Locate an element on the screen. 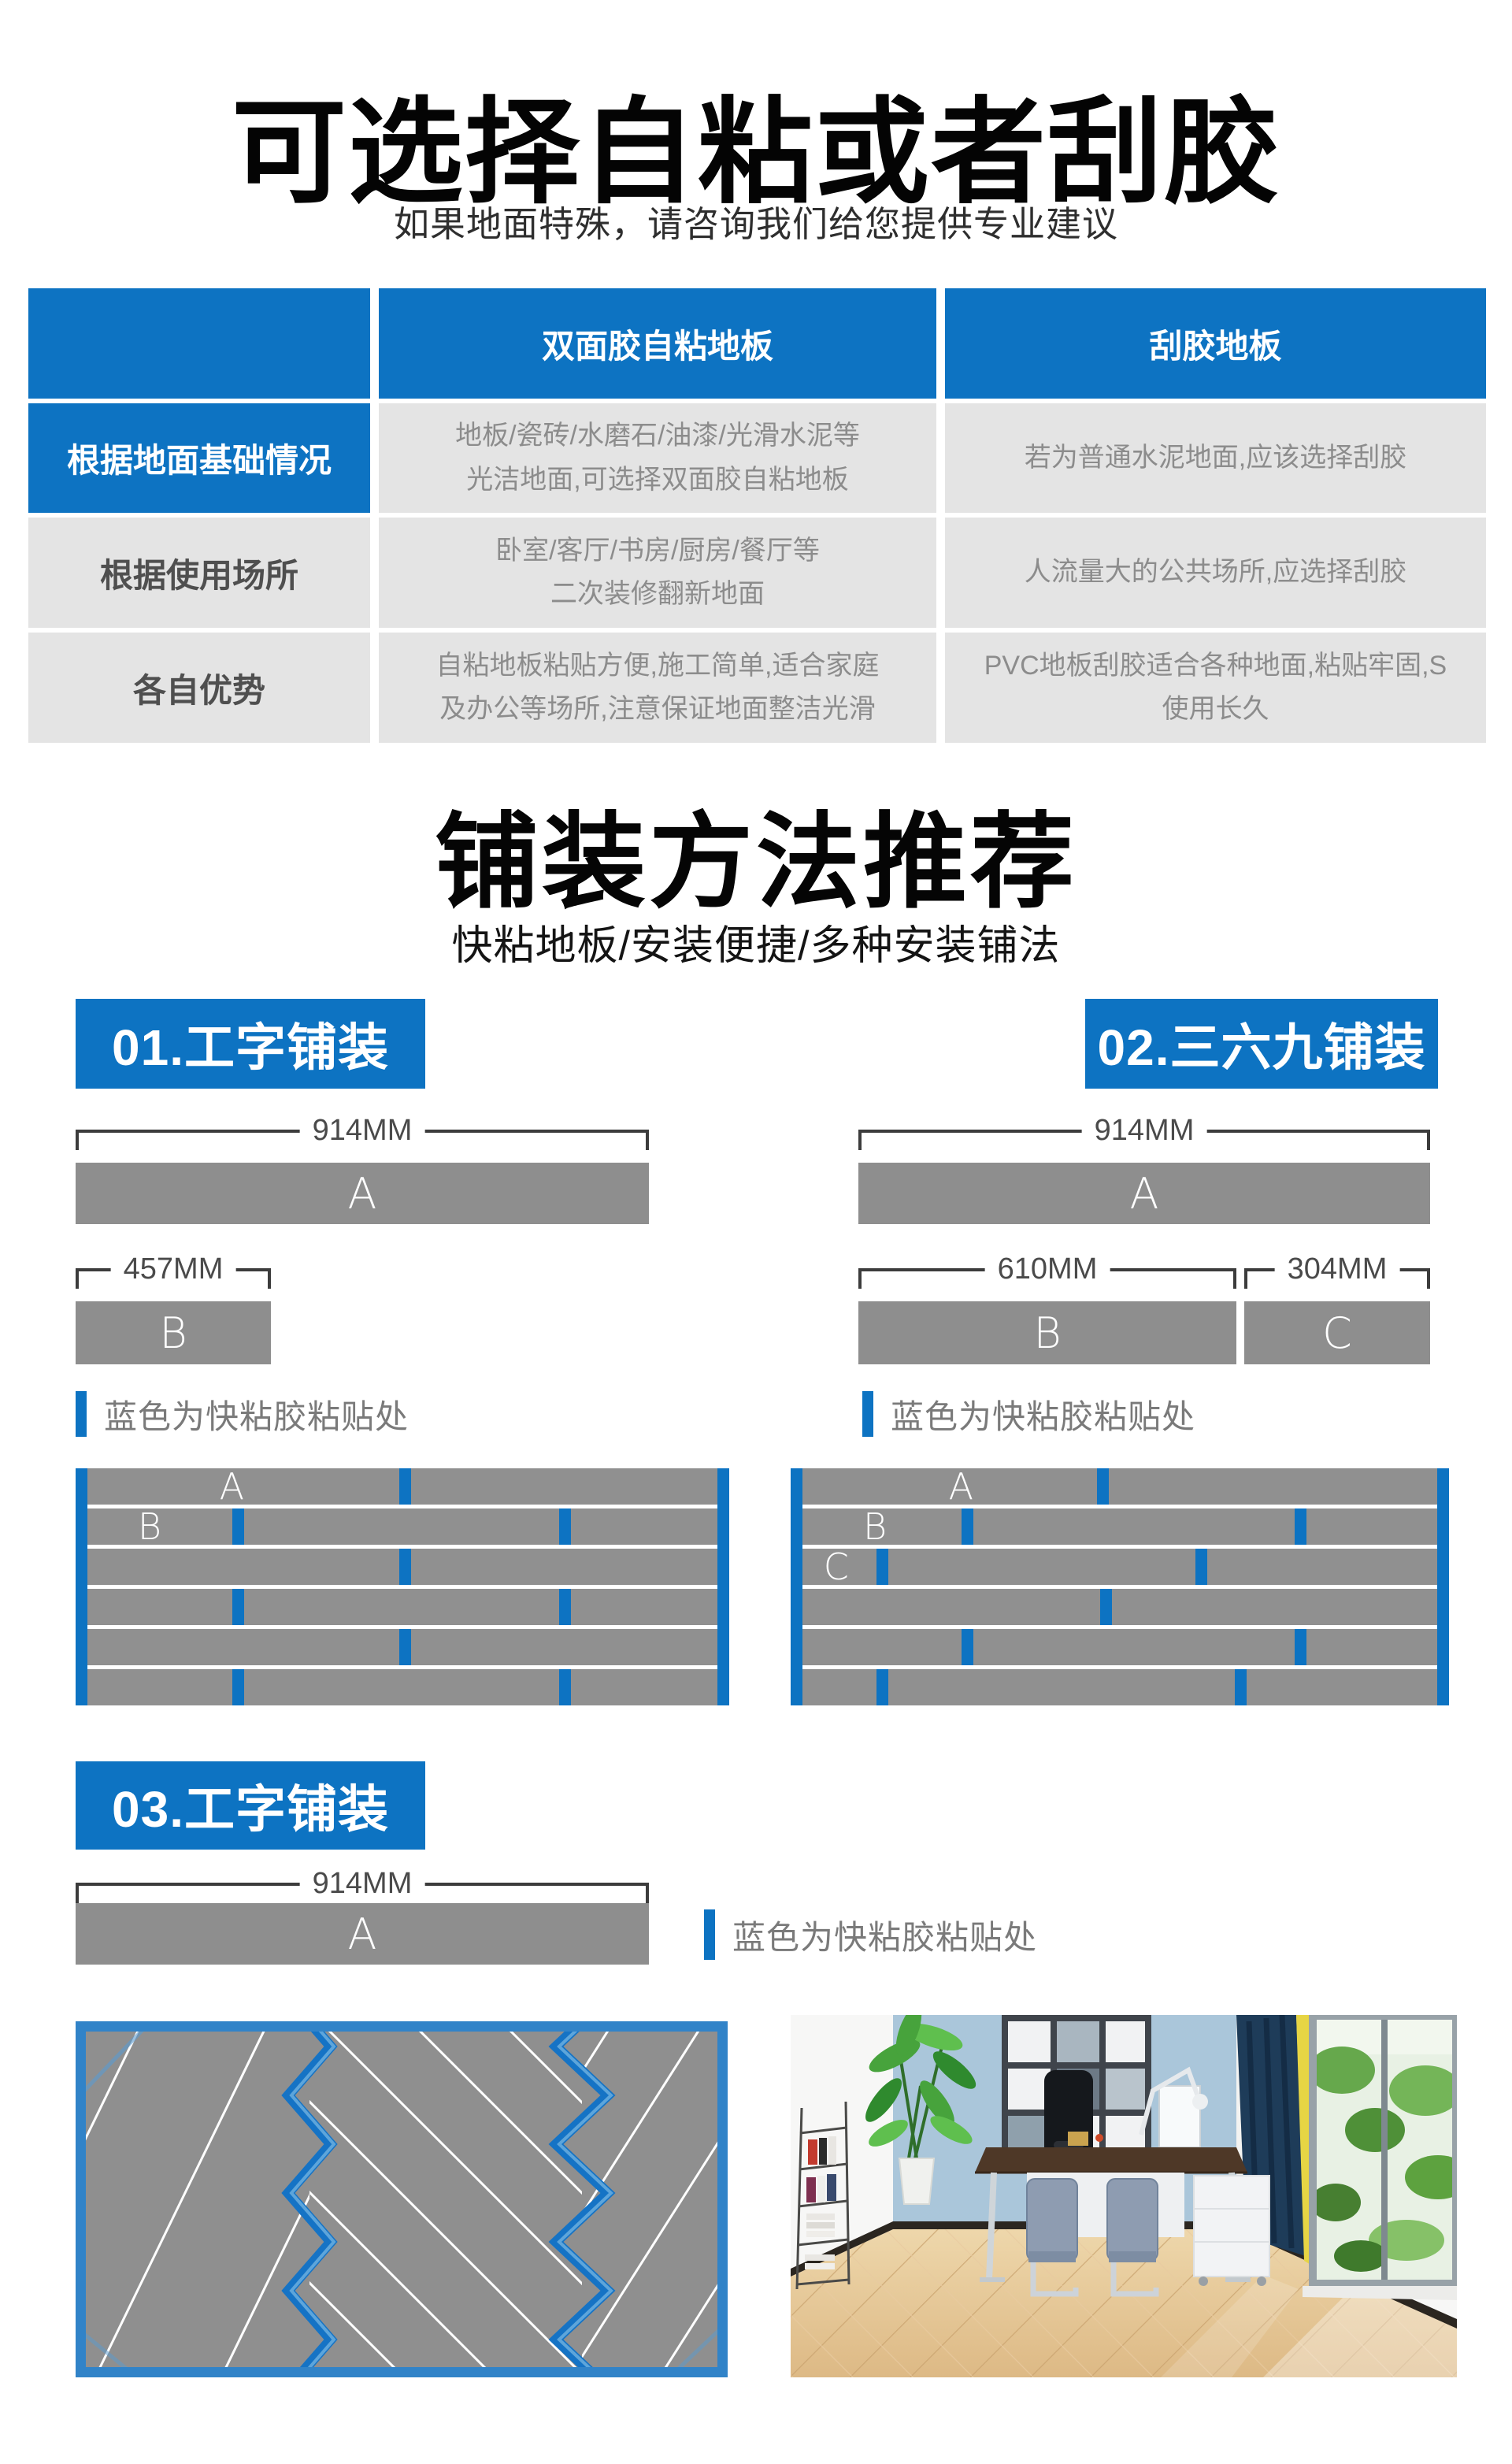  table-cell: 卧室/客厅/书房/厨房/餐厅等 二次装修翻新地面 is located at coordinates (657, 573).